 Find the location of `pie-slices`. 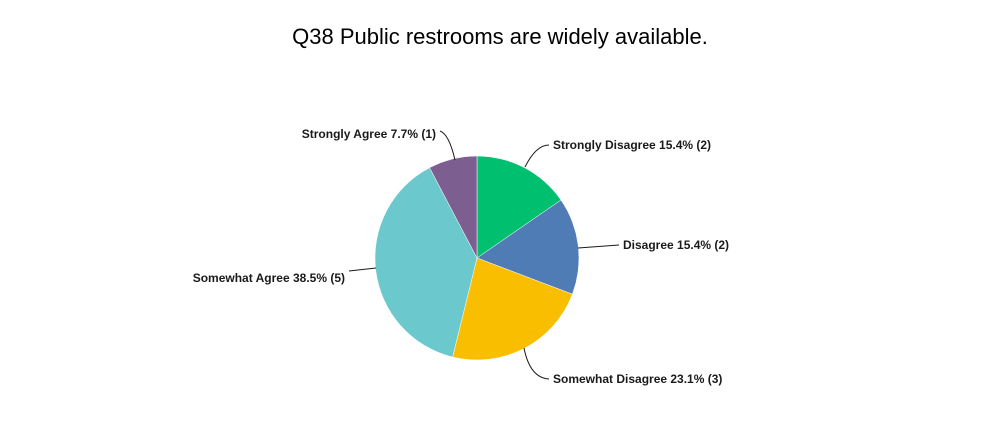

pie-slices is located at coordinates (477, 258).